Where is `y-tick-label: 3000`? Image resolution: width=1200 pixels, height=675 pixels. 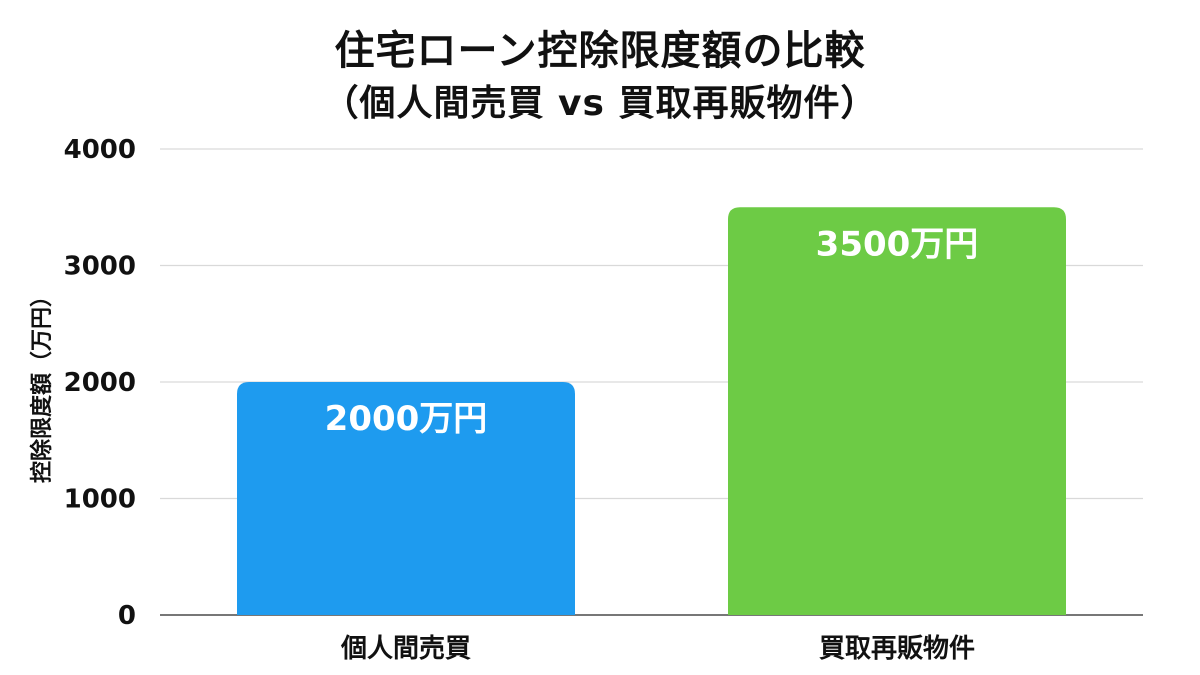
y-tick-label: 3000 is located at coordinates (100, 267).